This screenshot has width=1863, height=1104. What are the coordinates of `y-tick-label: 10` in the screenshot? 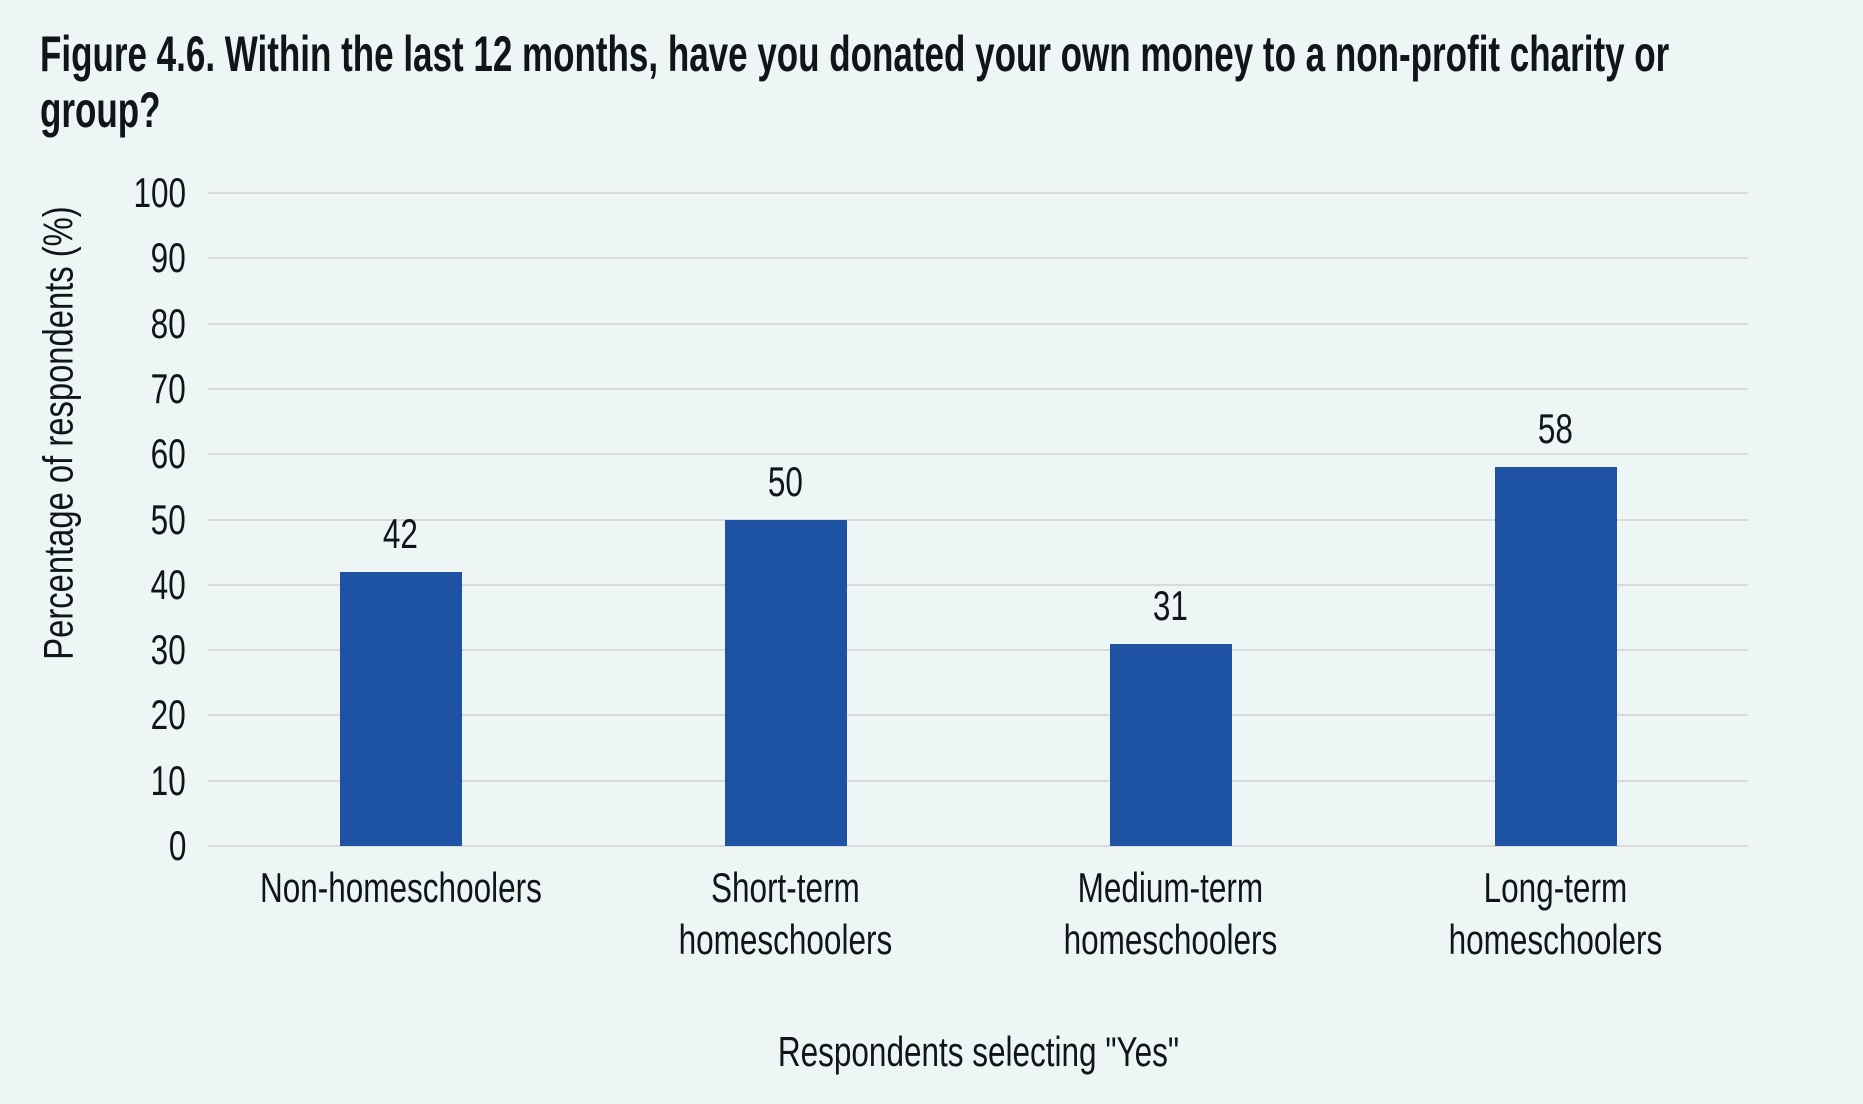 It's located at (93, 781).